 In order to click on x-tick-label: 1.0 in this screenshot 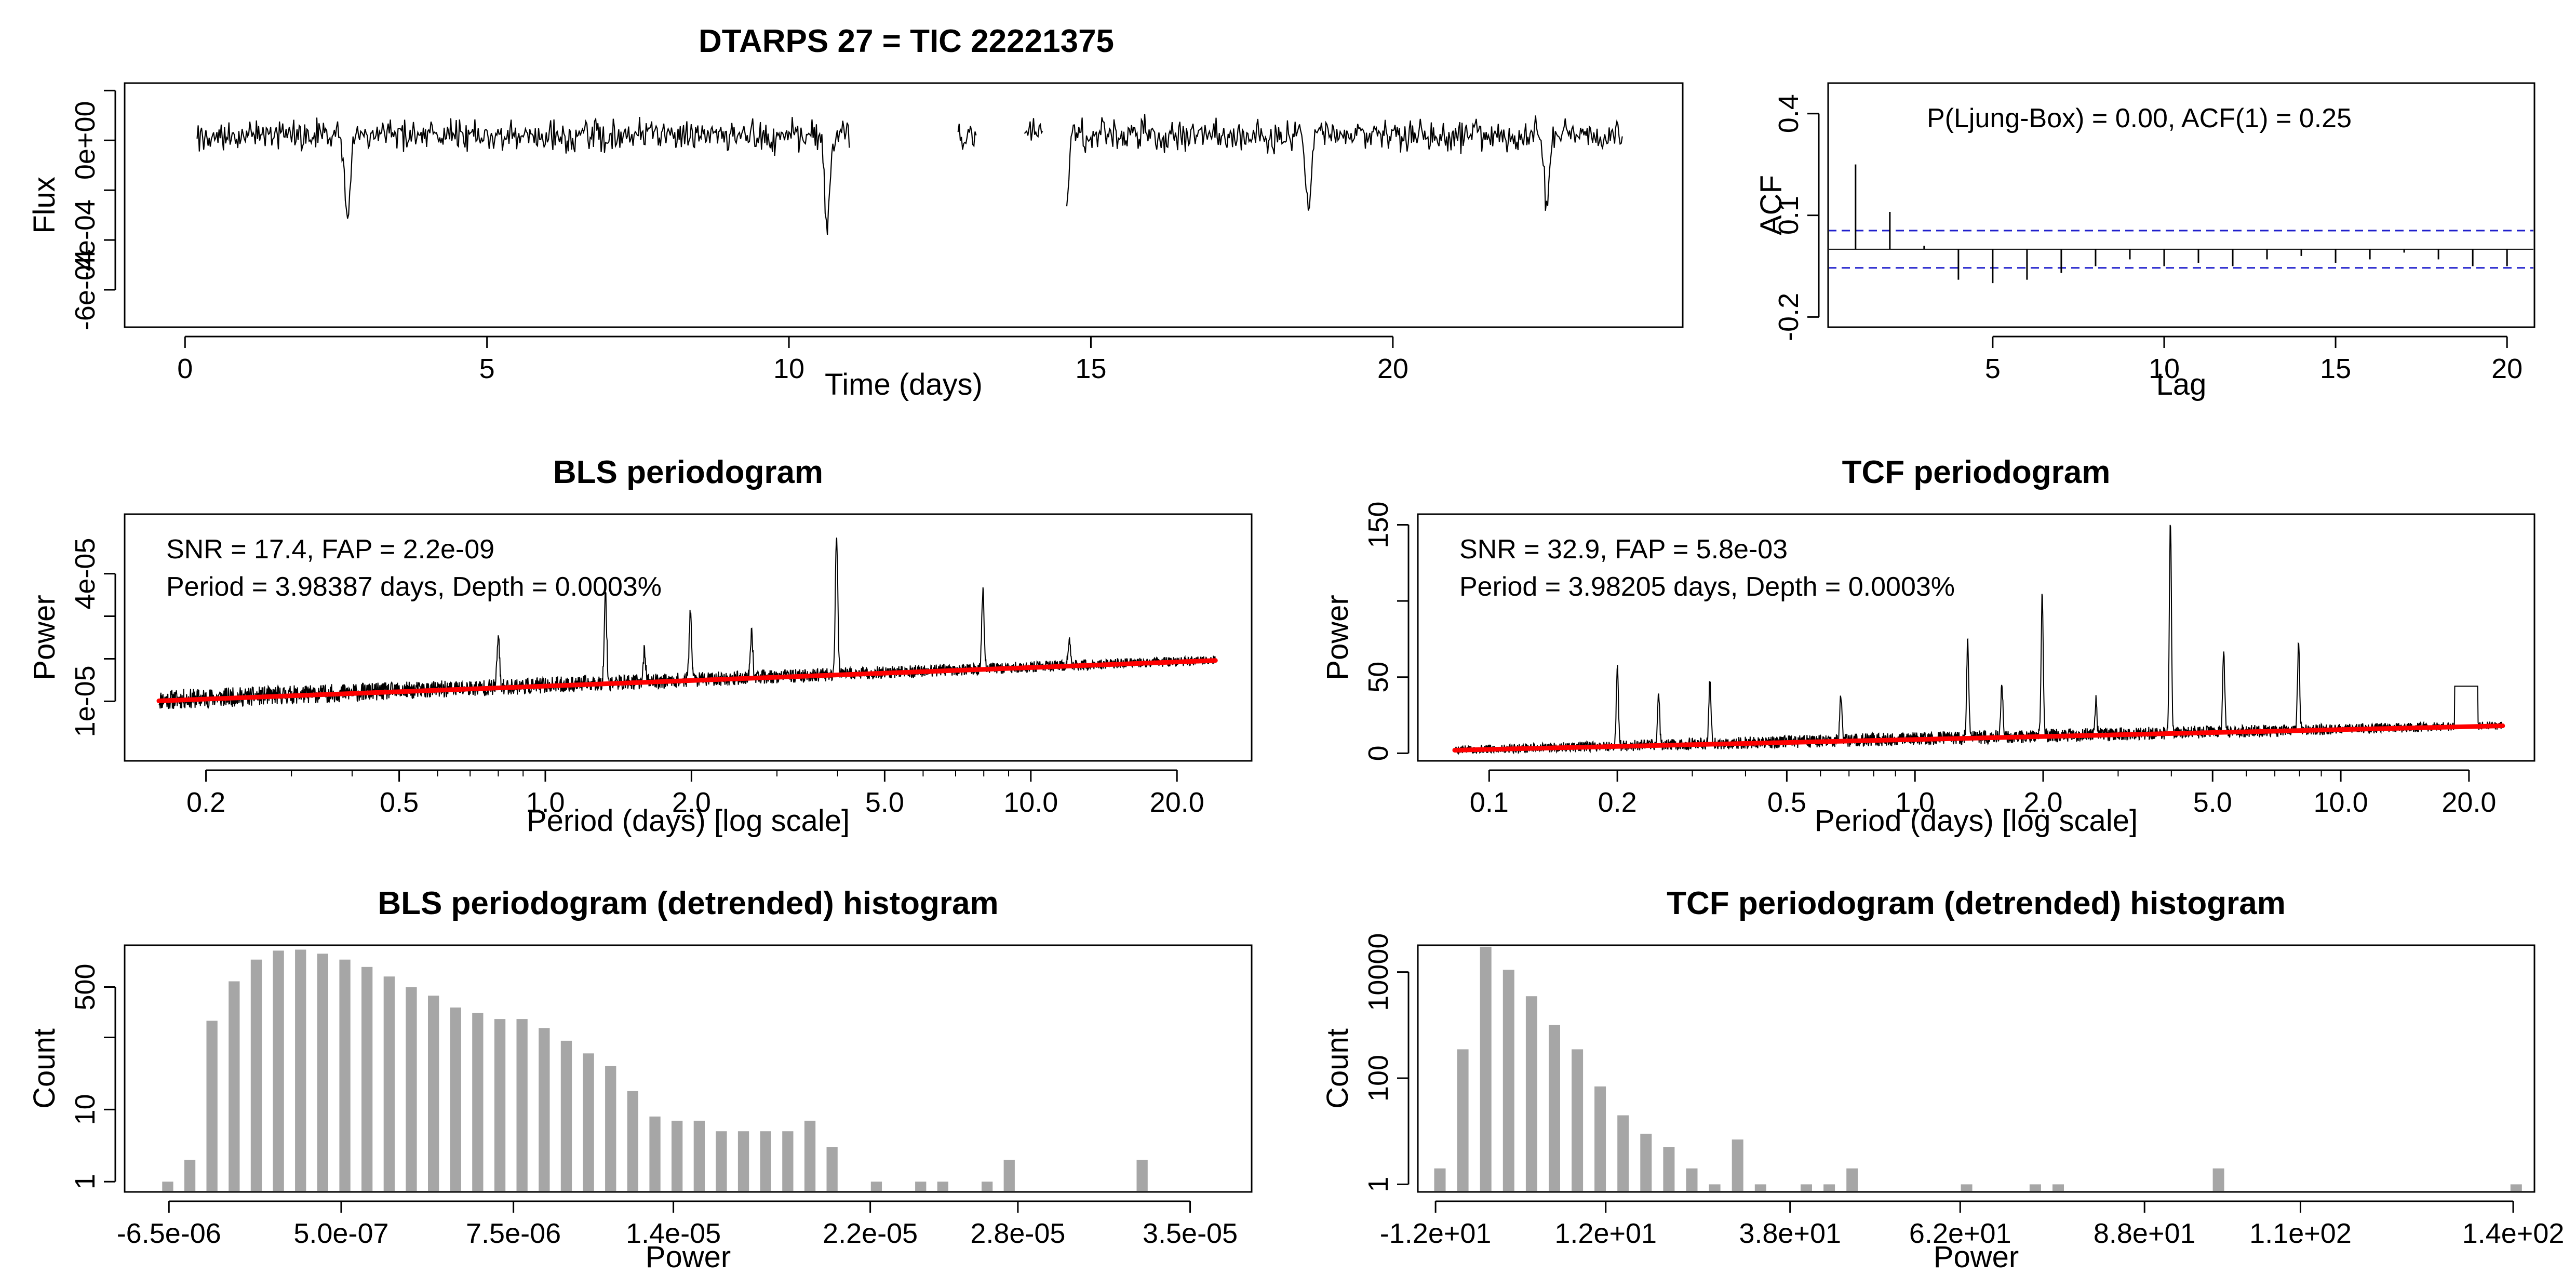, I will do `click(1916, 803)`.